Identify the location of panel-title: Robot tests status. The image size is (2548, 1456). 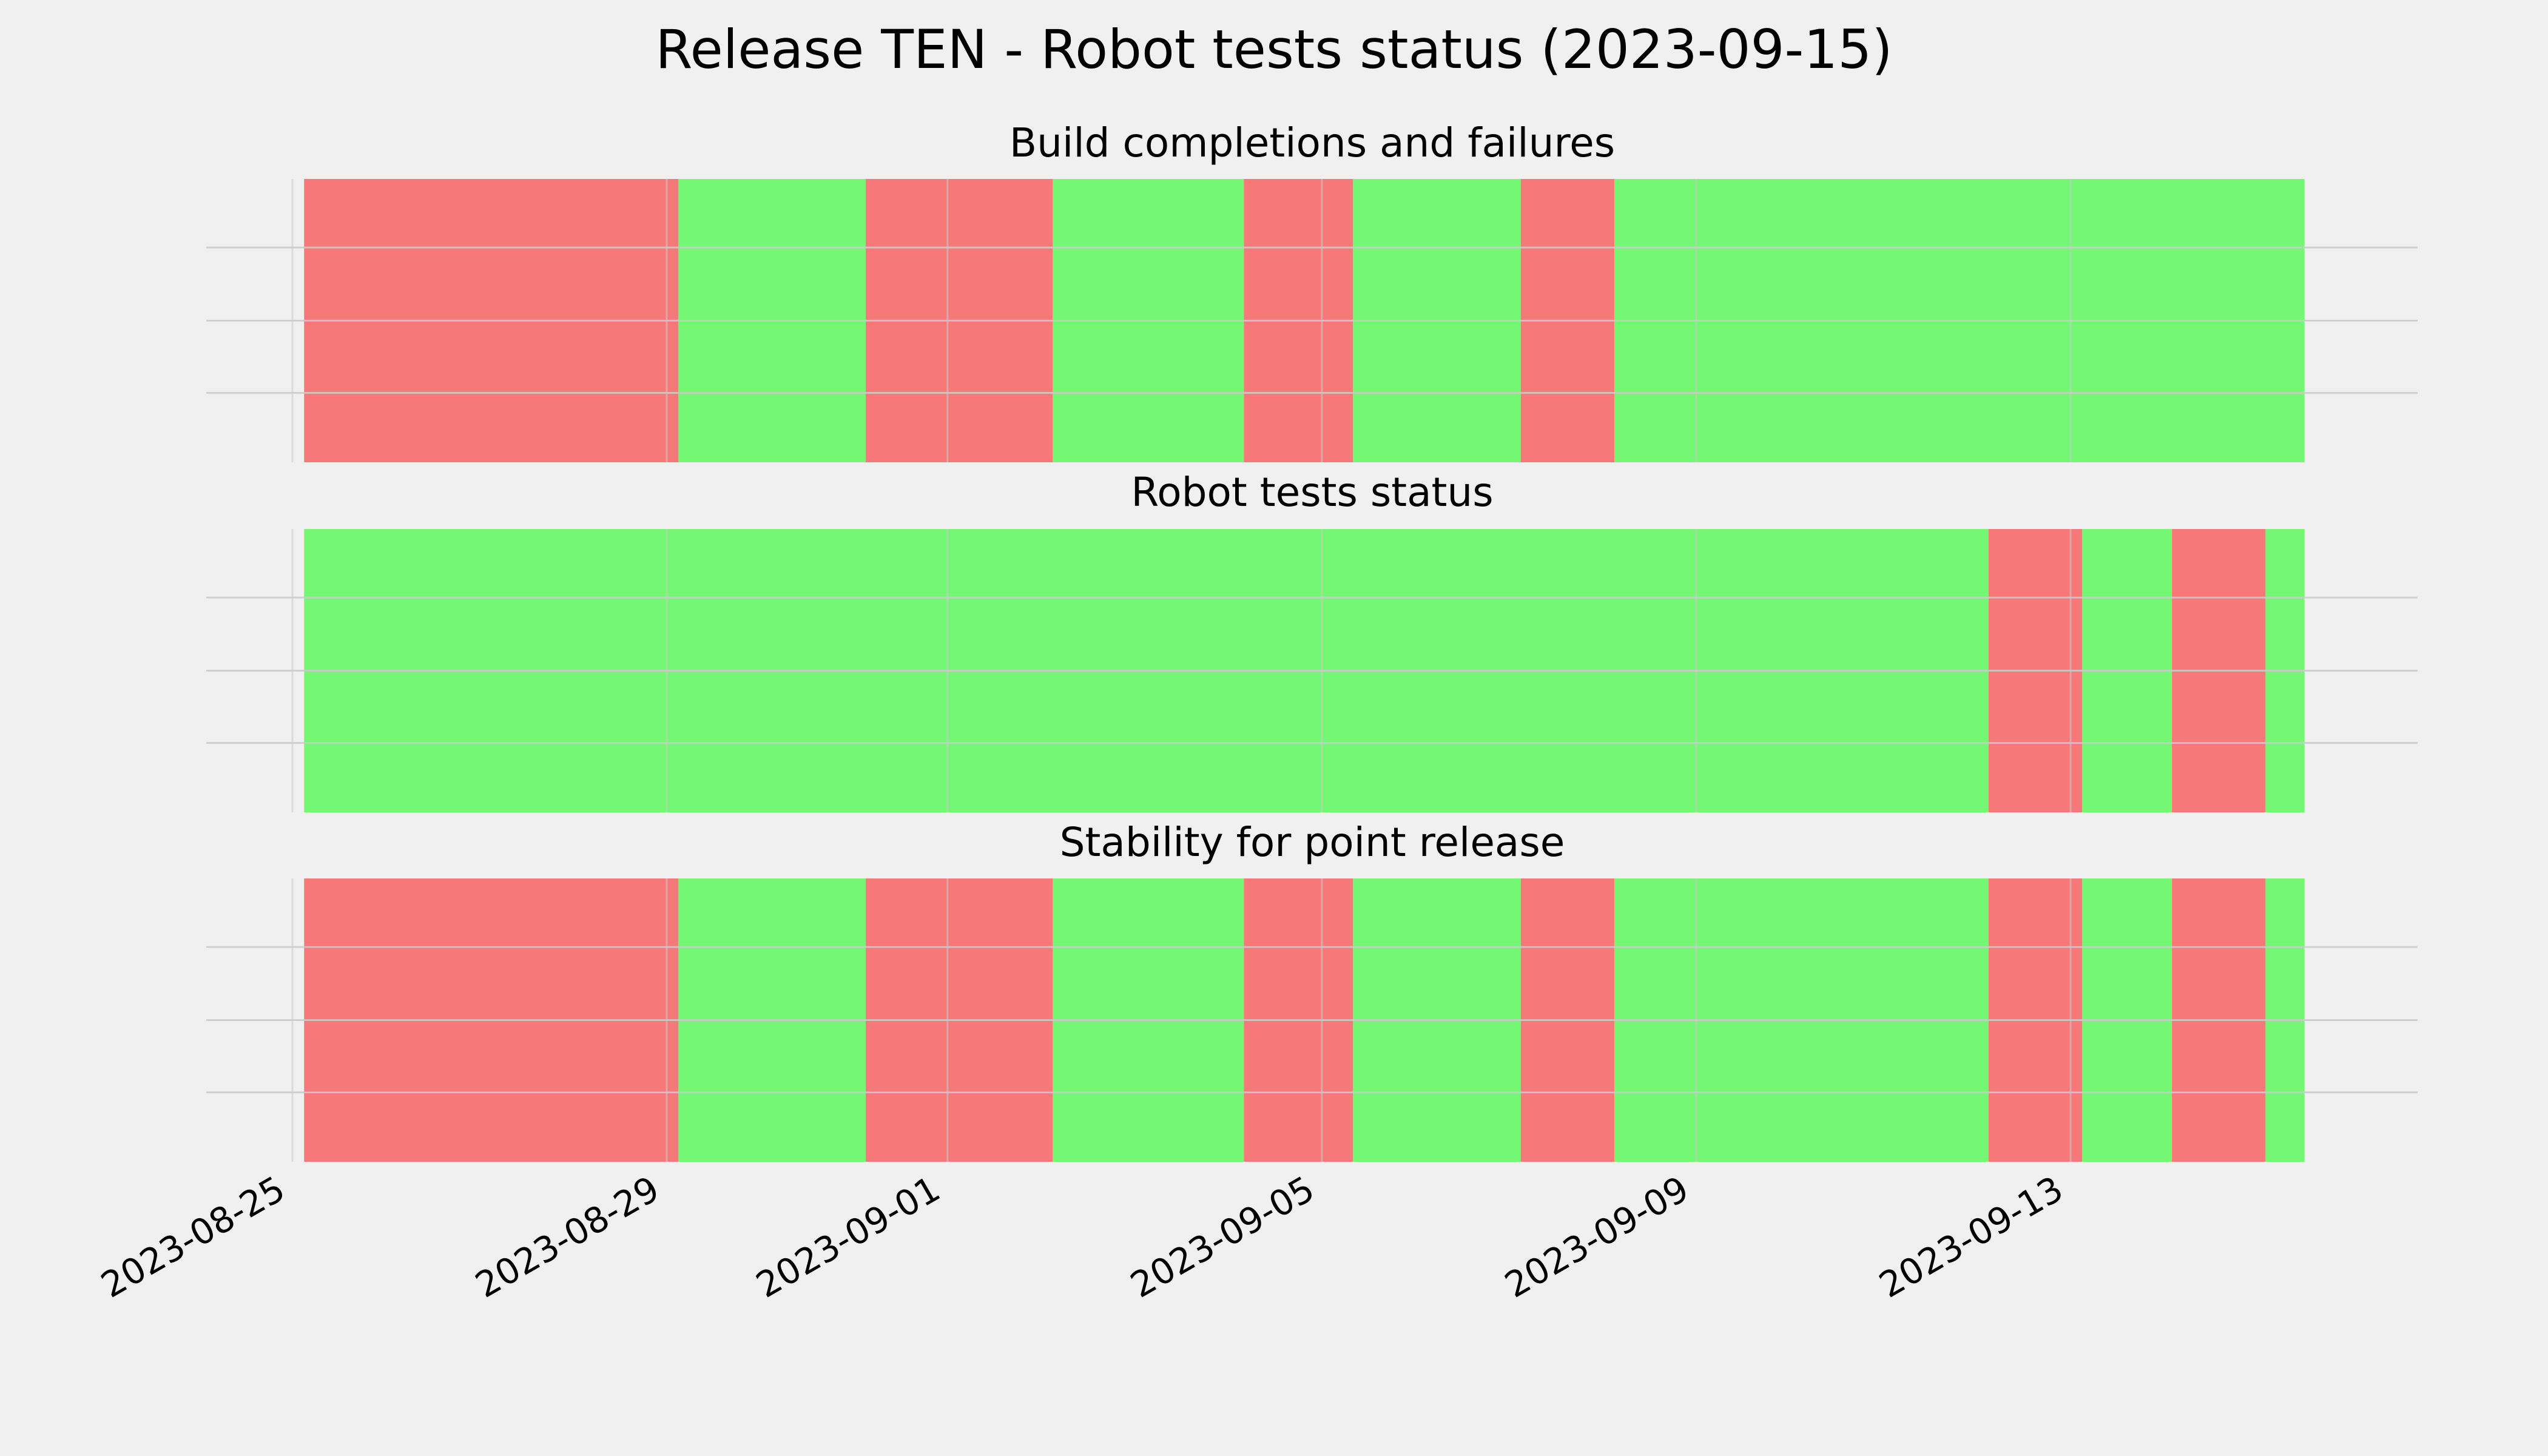
(1312, 492).